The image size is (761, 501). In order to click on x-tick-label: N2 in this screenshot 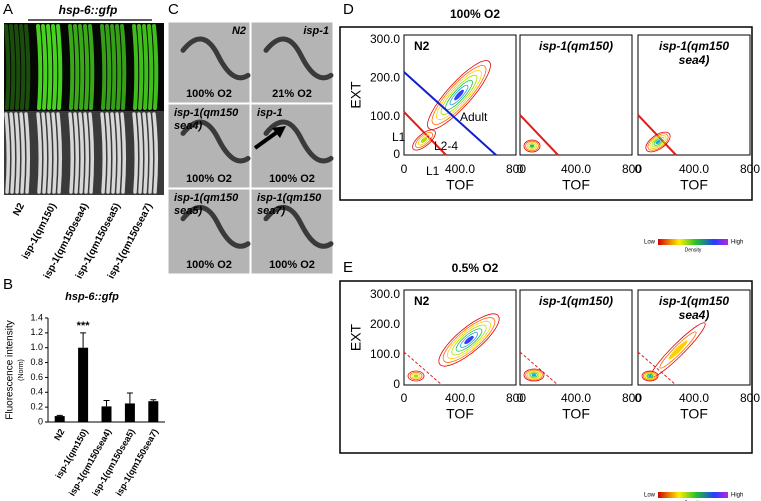, I will do `click(59, 434)`.